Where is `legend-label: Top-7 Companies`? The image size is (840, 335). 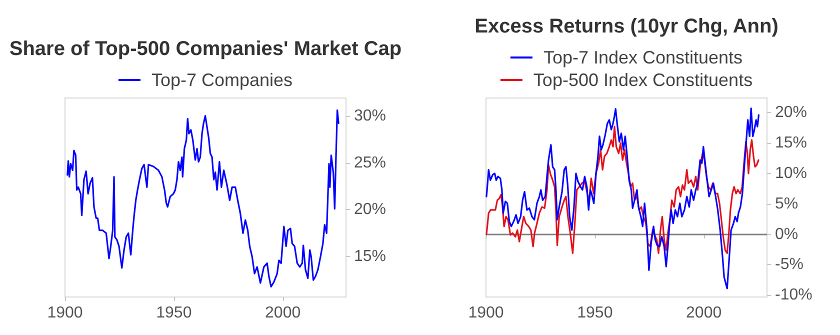
legend-label: Top-7 Companies is located at coordinates (222, 80).